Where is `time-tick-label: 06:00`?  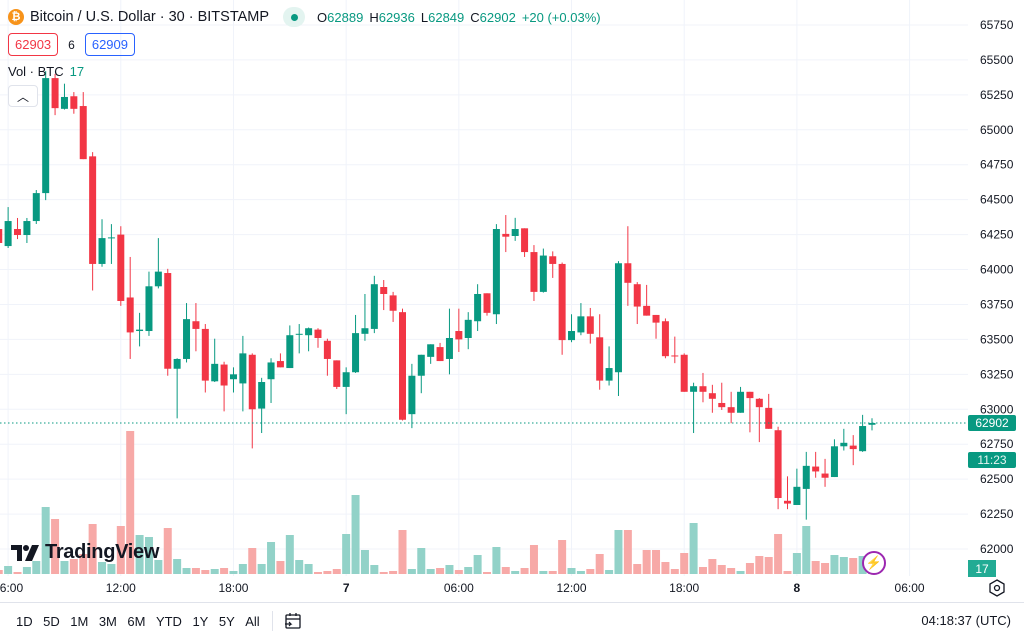
time-tick-label: 06:00 is located at coordinates (459, 588).